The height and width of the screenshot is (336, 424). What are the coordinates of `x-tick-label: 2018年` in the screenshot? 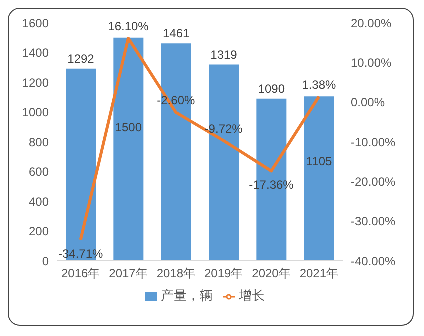 It's located at (176, 273).